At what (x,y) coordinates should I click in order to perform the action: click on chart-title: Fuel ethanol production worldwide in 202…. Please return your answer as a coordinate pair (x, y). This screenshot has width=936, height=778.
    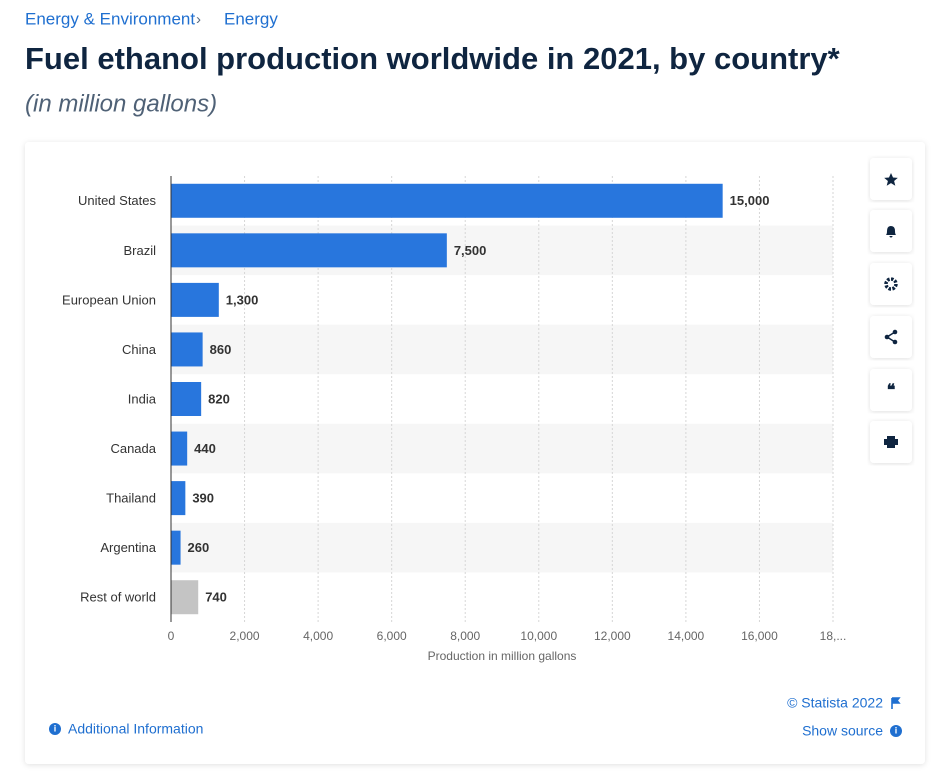
    Looking at the image, I should click on (433, 58).